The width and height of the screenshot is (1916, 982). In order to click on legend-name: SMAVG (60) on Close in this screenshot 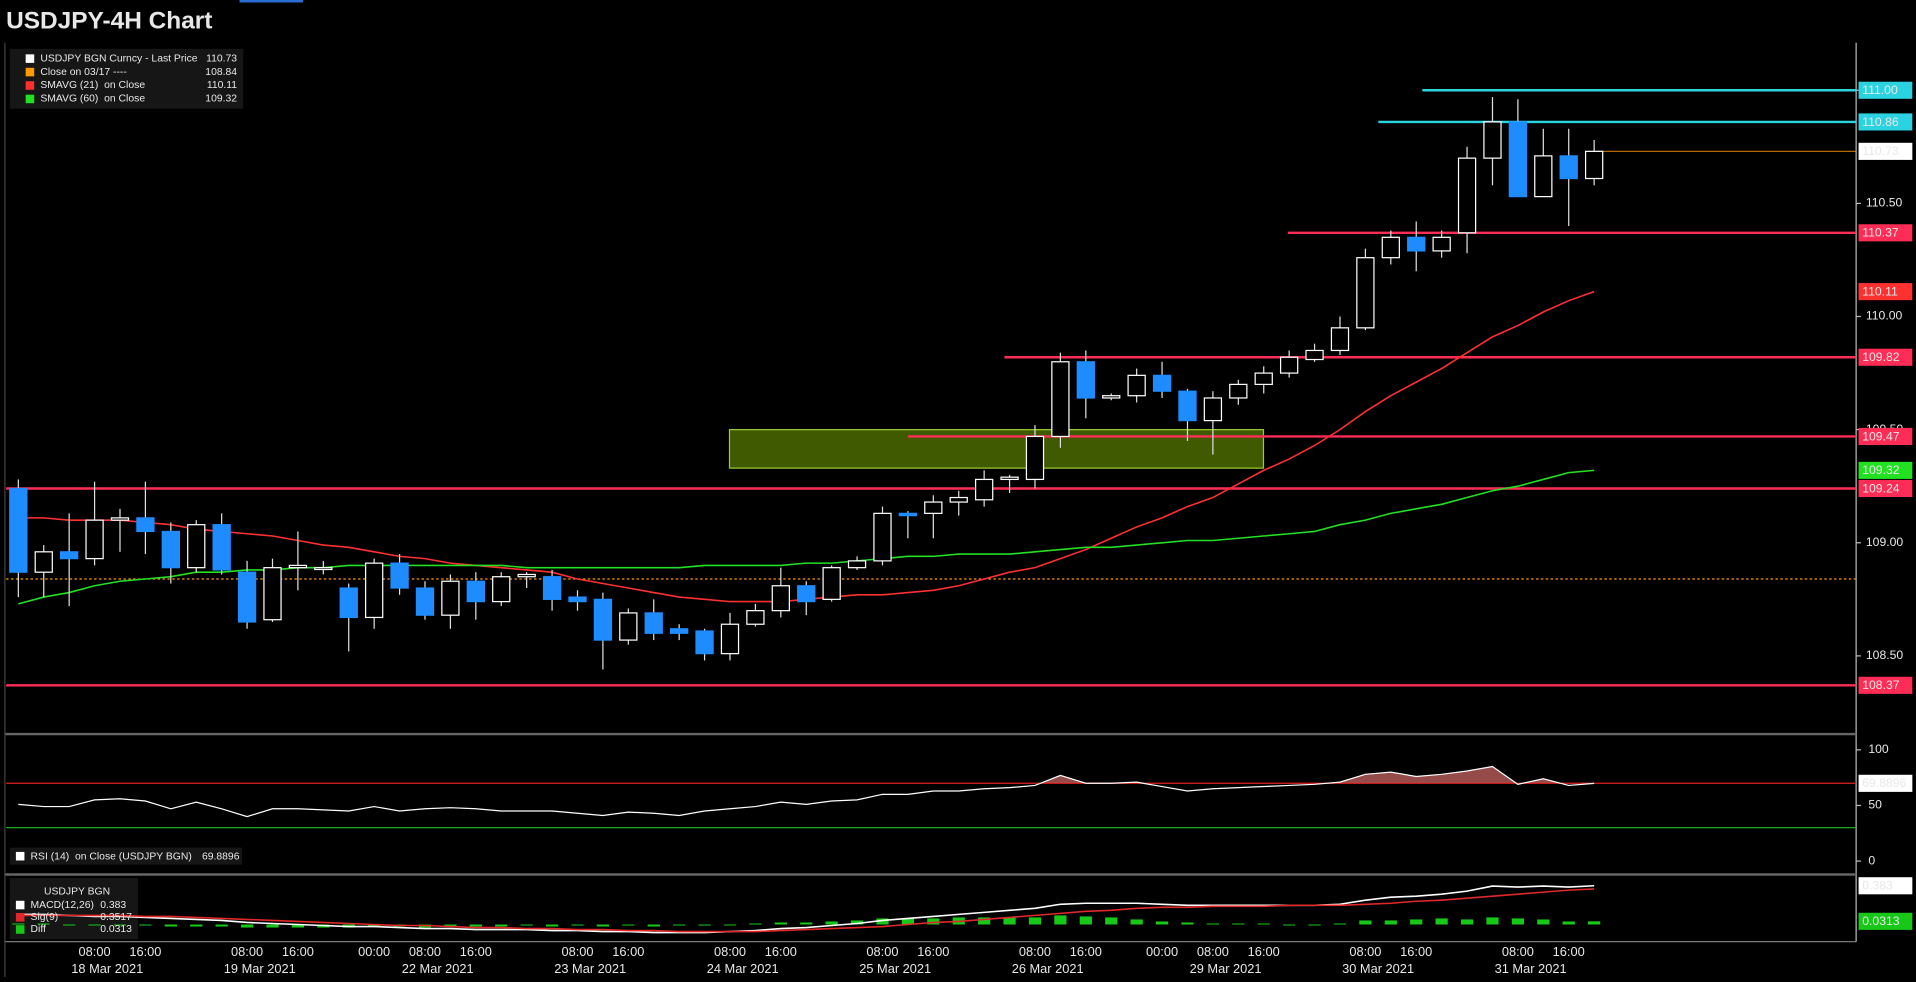, I will do `click(92, 99)`.